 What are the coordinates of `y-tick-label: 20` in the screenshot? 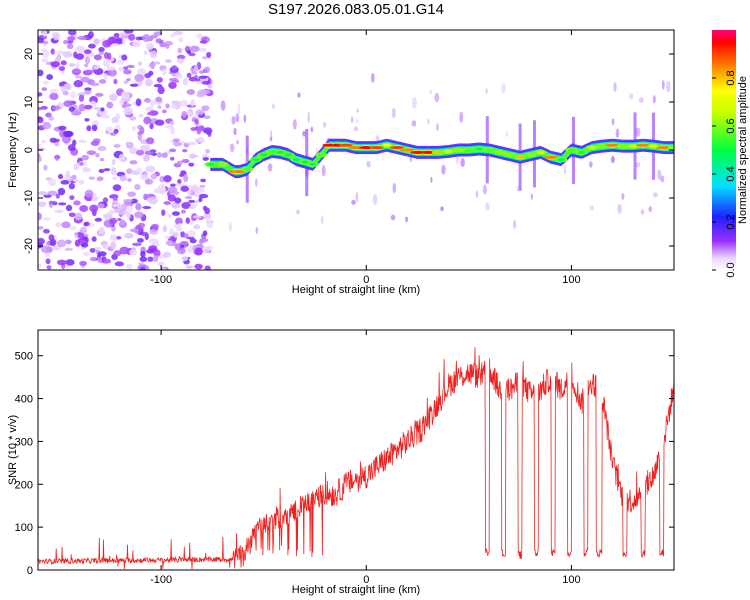 It's located at (29, 54).